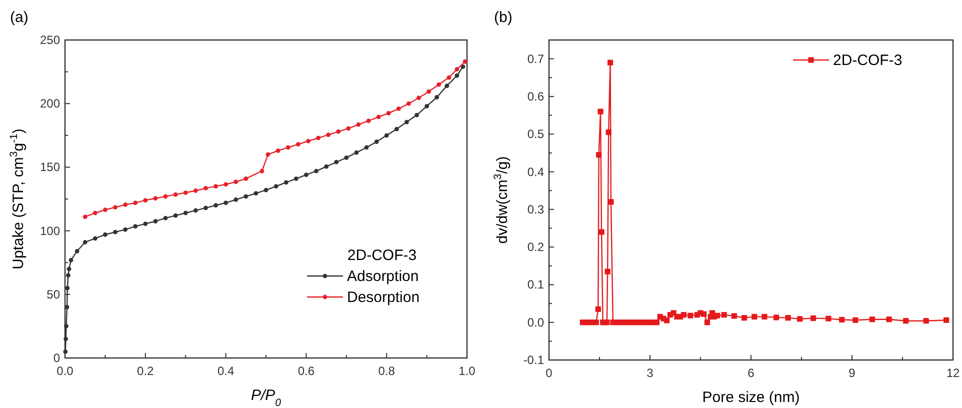  What do you see at coordinates (225, 371) in the screenshot?
I see `x-tick-label: 0.4` at bounding box center [225, 371].